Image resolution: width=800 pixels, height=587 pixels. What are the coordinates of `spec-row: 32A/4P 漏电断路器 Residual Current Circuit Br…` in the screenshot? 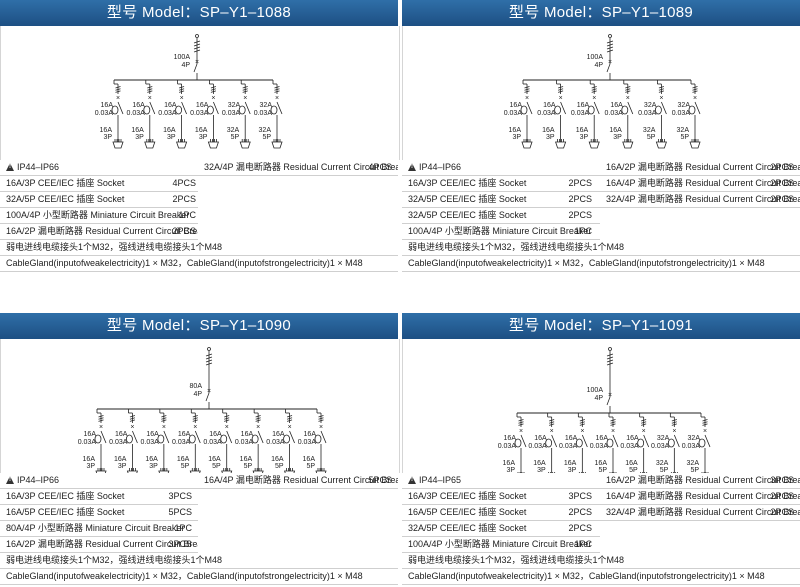 It's located at (700, 200).